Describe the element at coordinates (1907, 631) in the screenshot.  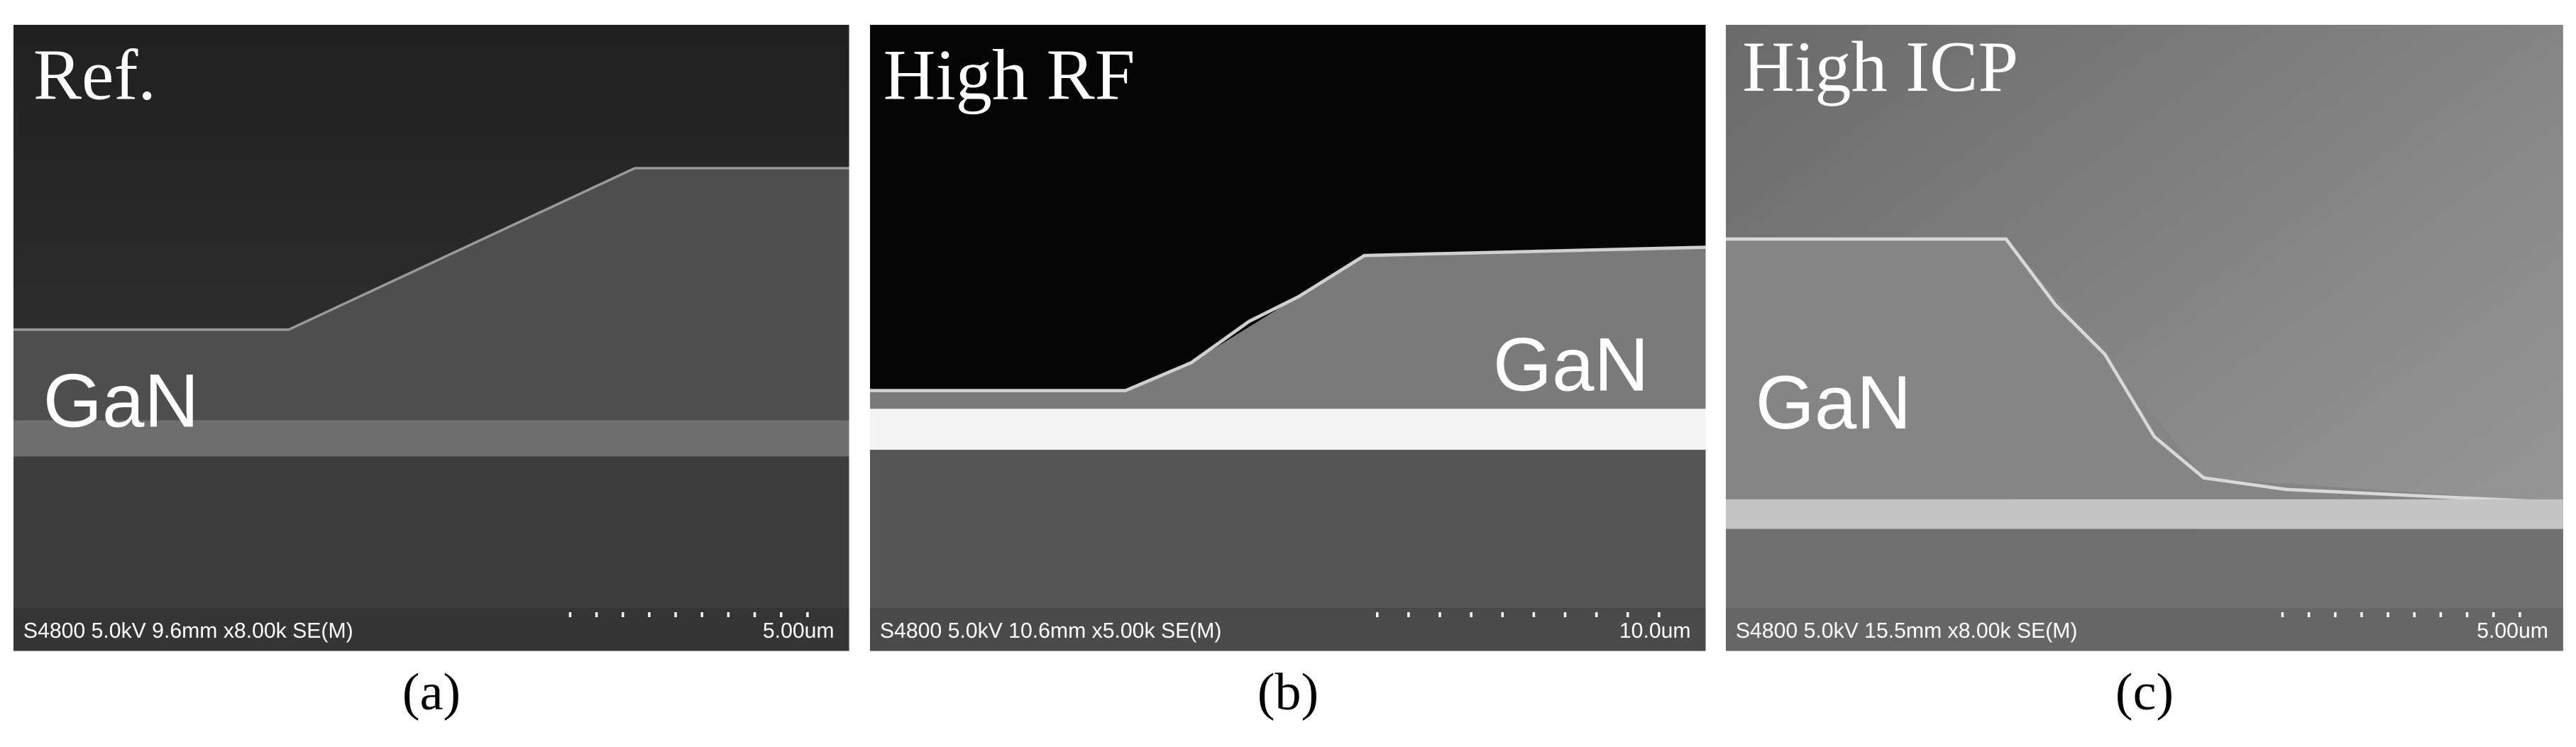
I see `info-text: S4800 5.0kV 15.5mm x8.00k SE(M)` at that location.